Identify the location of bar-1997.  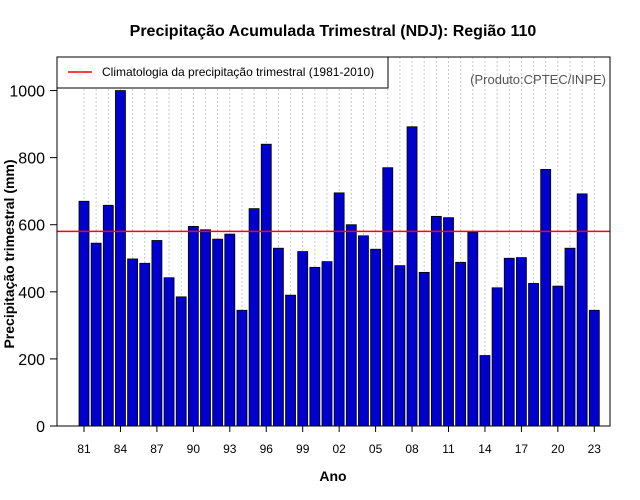
(278, 337).